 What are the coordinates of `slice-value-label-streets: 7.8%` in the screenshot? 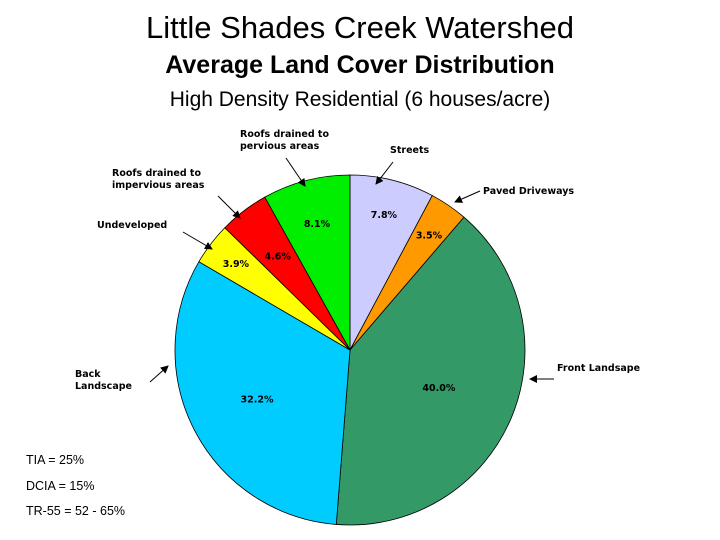 It's located at (384, 215).